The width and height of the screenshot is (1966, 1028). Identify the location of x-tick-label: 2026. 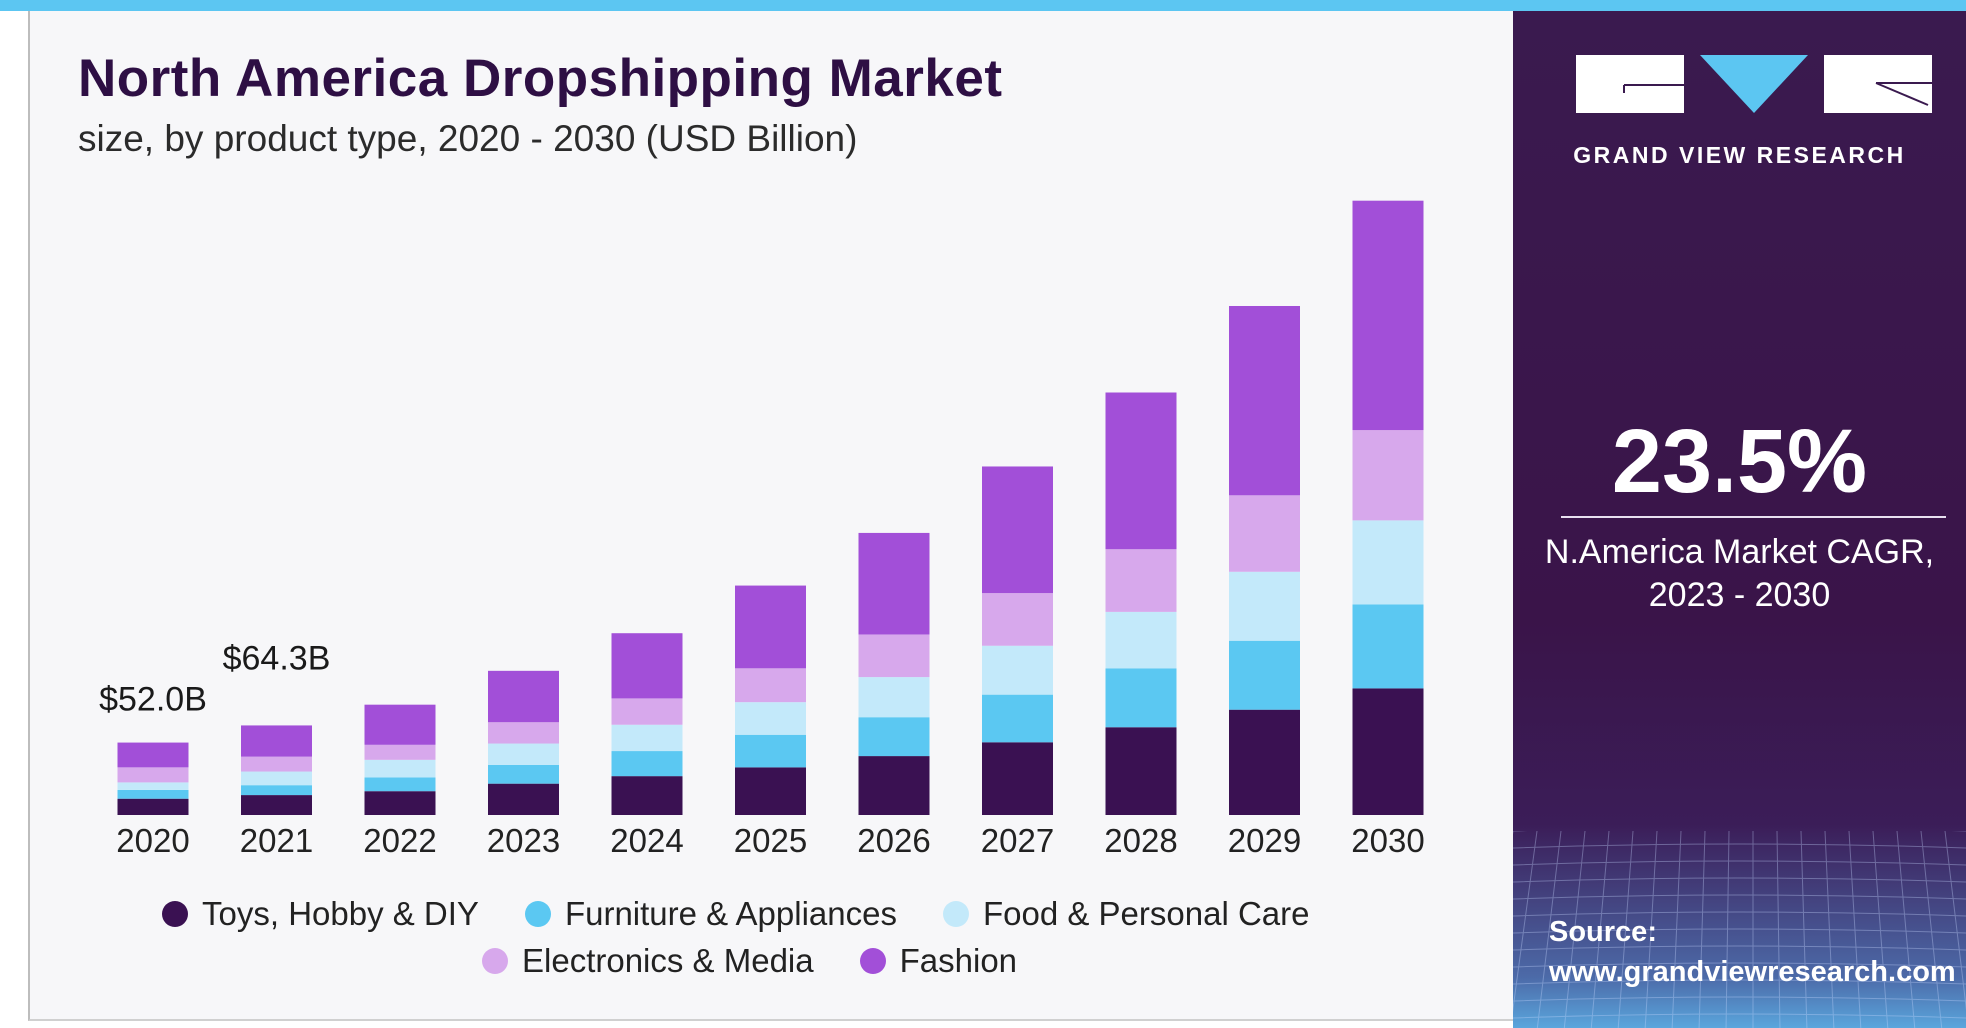
(893, 840).